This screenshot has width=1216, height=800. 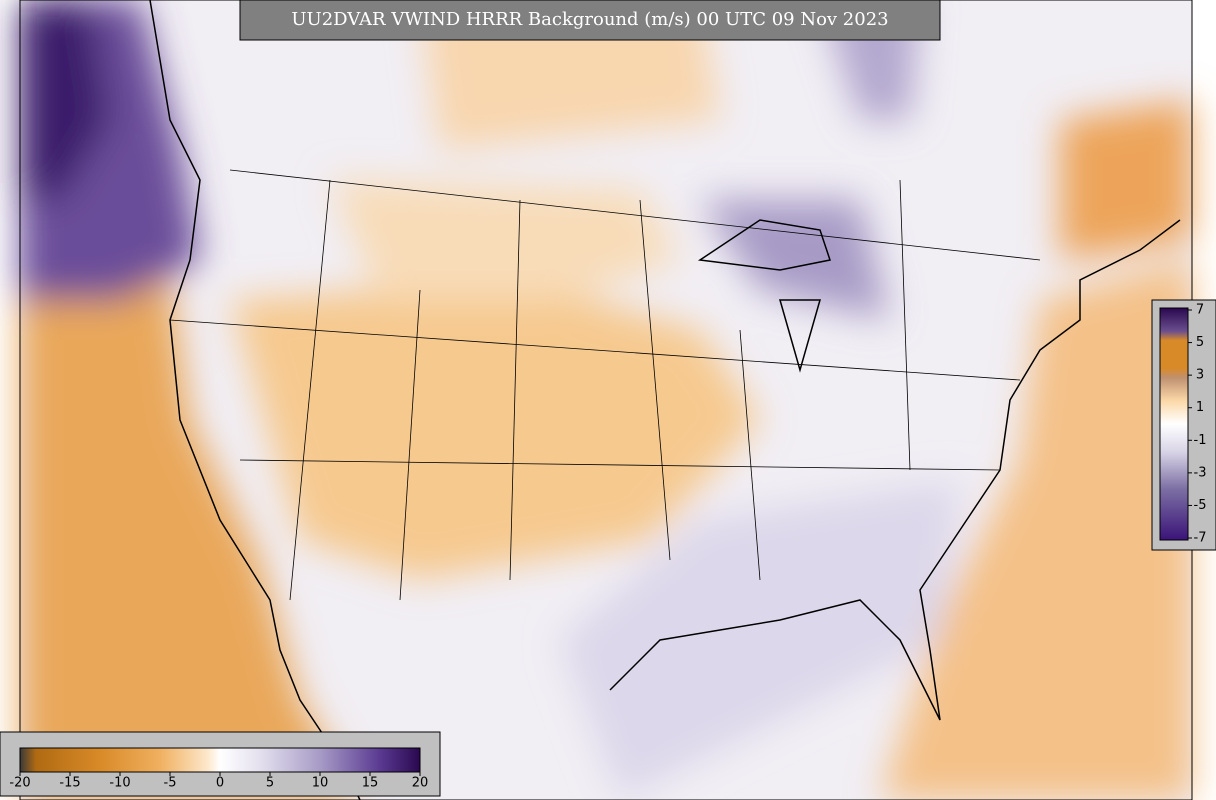 I want to click on tick-label: -15, so click(x=69, y=783).